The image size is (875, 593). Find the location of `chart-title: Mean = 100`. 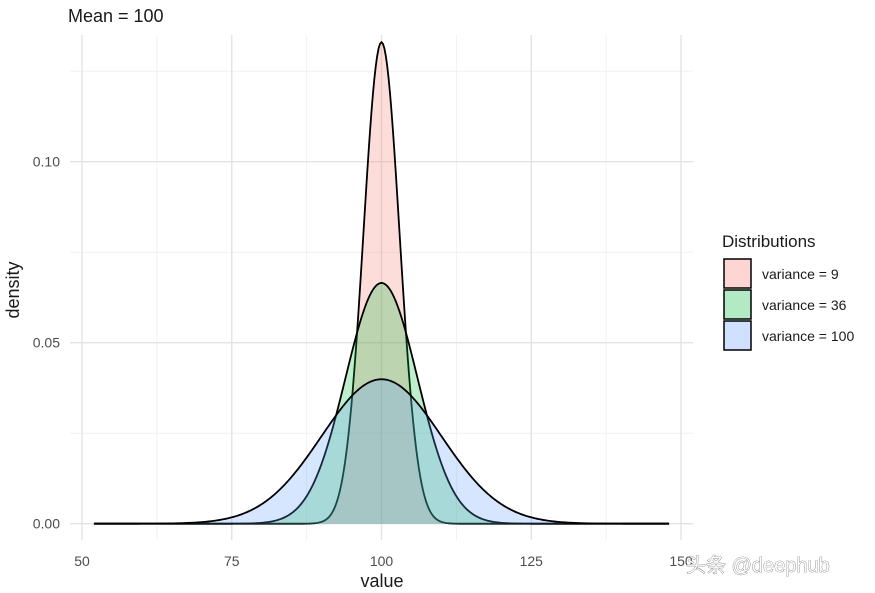

chart-title: Mean = 100 is located at coordinates (116, 16).